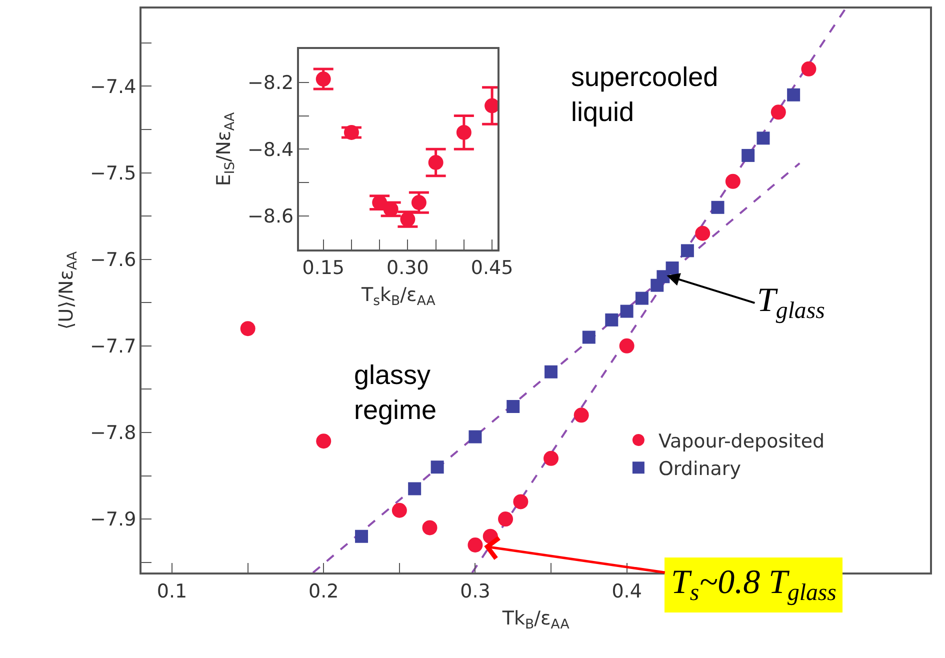 The image size is (945, 658). What do you see at coordinates (323, 267) in the screenshot?
I see `x-tick-label: 0.15` at bounding box center [323, 267].